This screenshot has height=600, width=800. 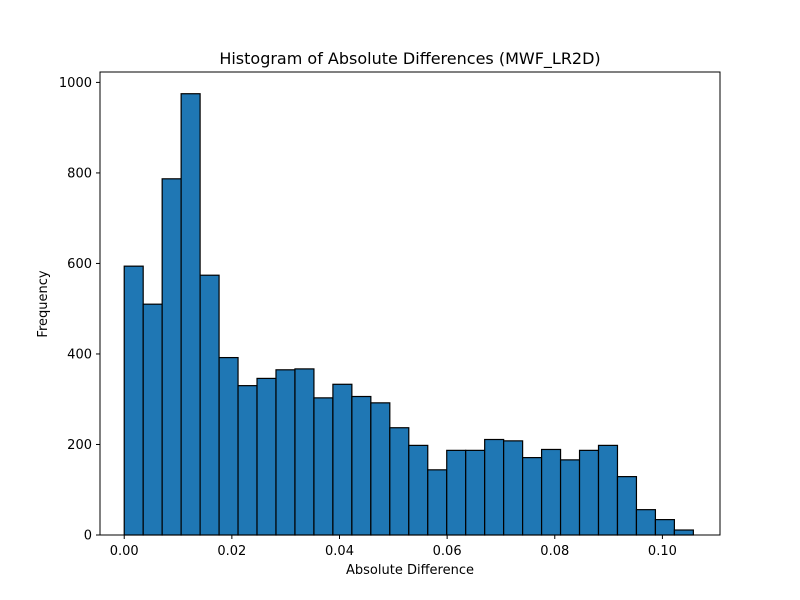 What do you see at coordinates (447, 551) in the screenshot?
I see `x-tick-label: 0.06` at bounding box center [447, 551].